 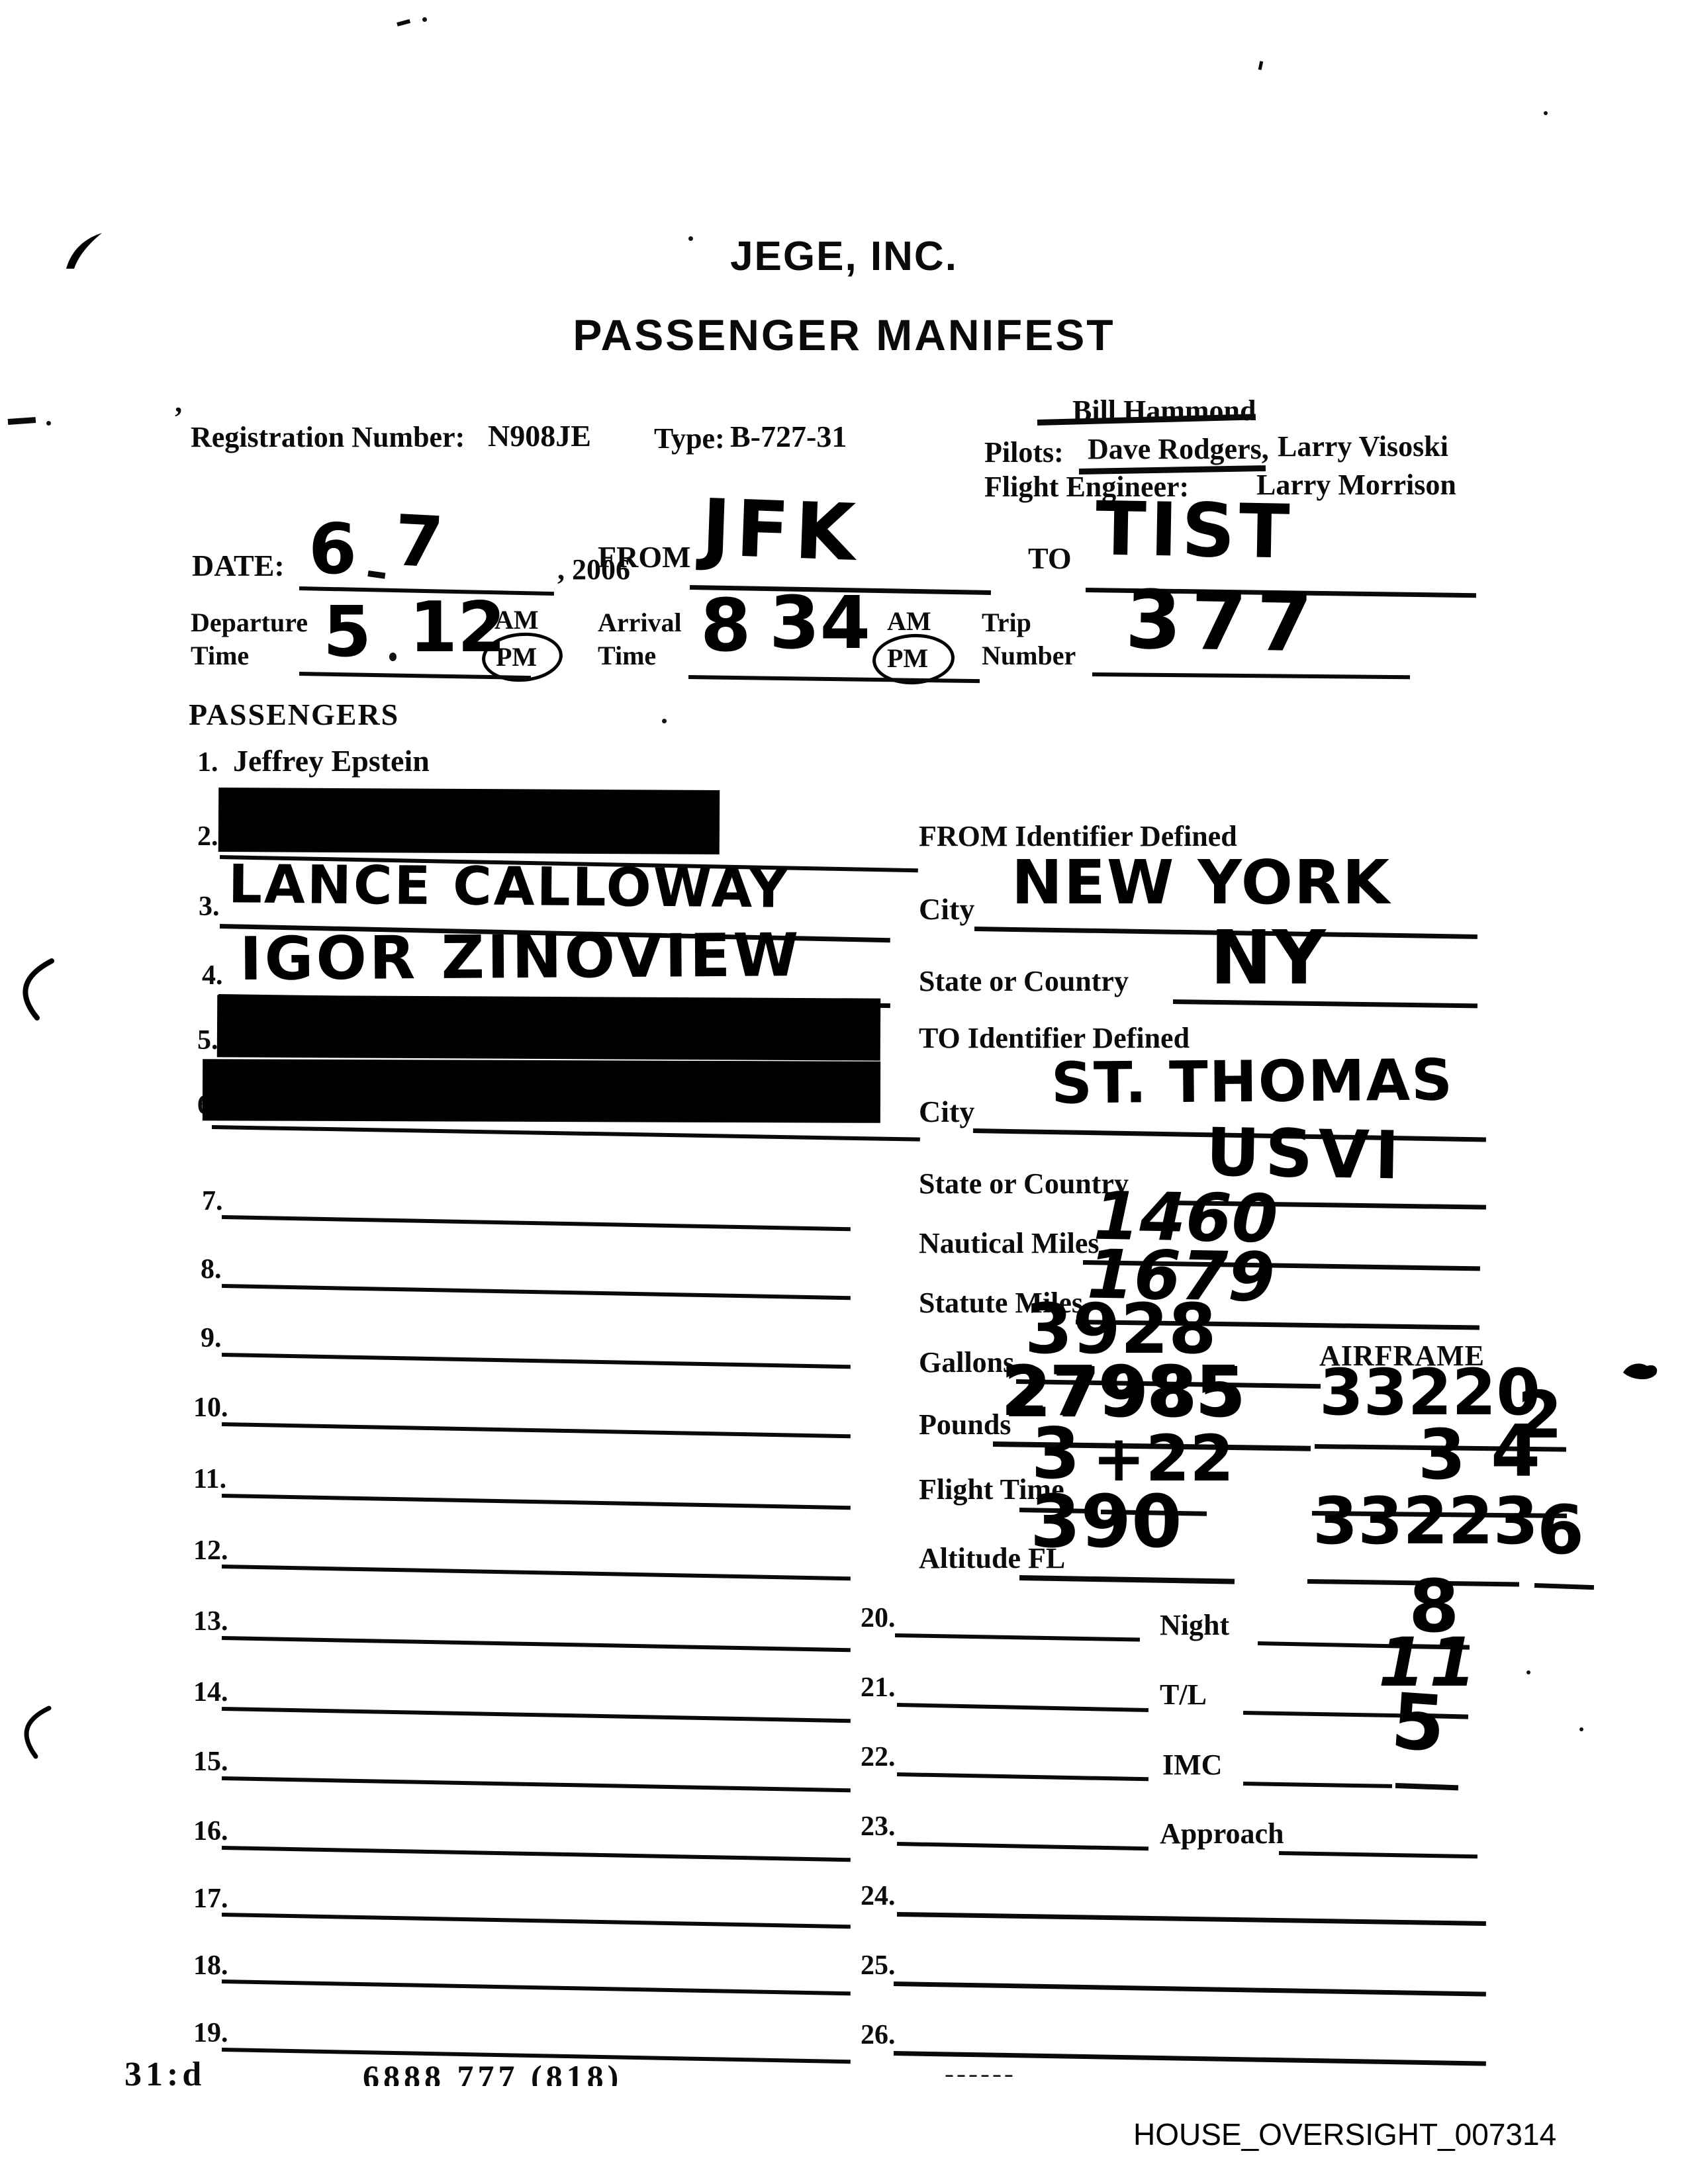 What do you see at coordinates (1024, 981) in the screenshot?
I see `from-state-label: State or Country` at bounding box center [1024, 981].